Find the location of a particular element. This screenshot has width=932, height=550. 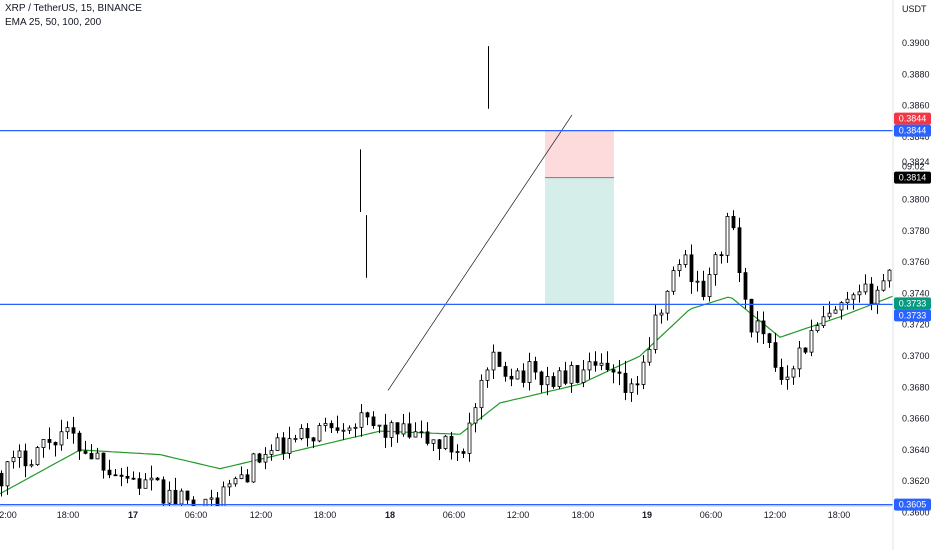

price-tick-label: 0.3600 is located at coordinates (916, 513).